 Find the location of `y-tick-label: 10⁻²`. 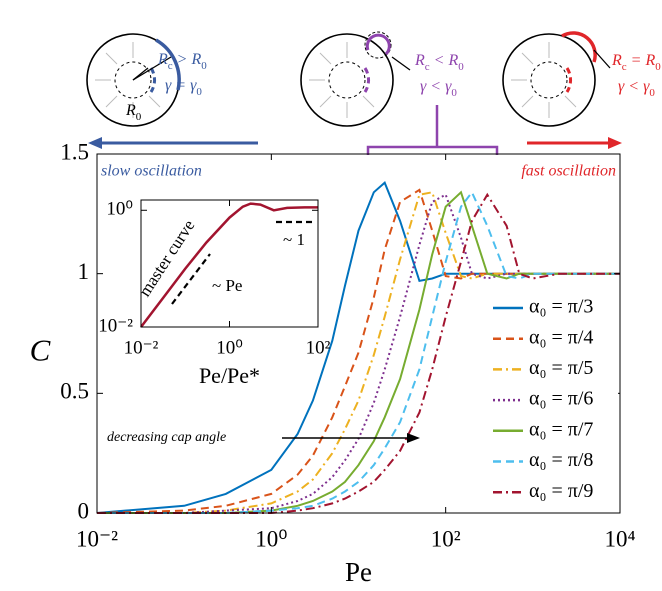

y-tick-label: 10⁻² is located at coordinates (115, 325).